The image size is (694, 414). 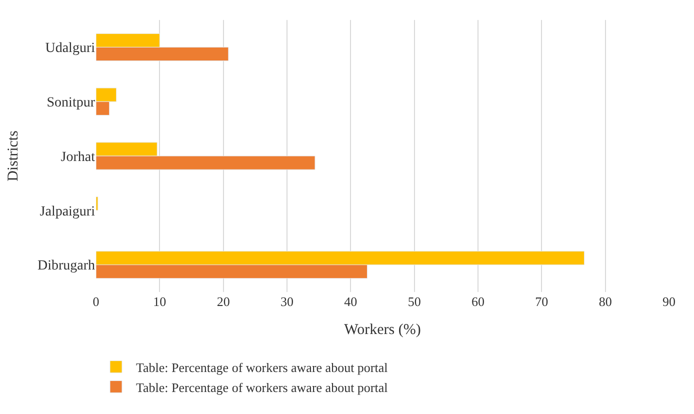 I want to click on x-tick-label: 20, so click(x=223, y=301).